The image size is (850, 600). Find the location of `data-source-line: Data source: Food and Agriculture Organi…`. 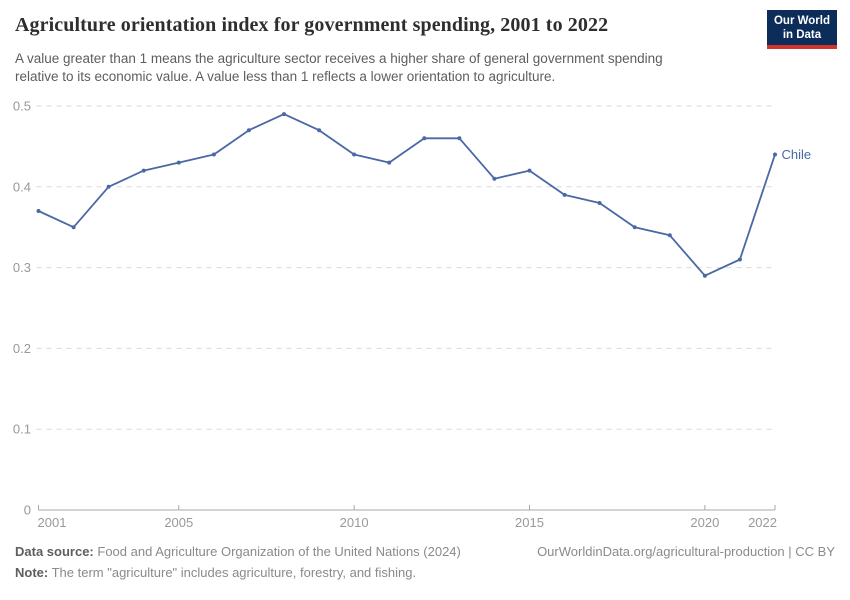

data-source-line: Data source: Food and Agriculture Organi… is located at coordinates (425, 551).